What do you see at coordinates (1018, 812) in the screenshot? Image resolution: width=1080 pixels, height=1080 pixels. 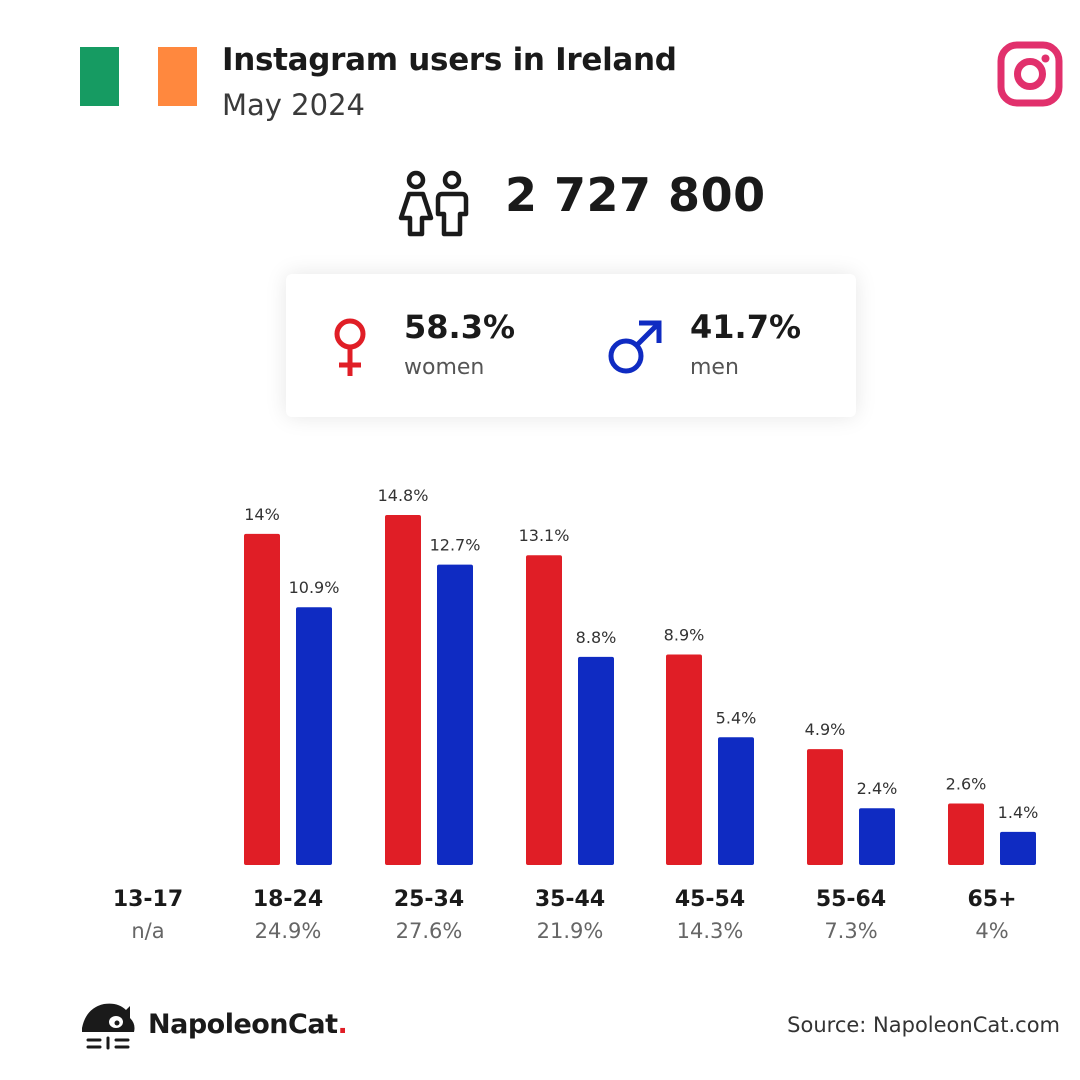 I see `bar-label-men: 1.4%` at bounding box center [1018, 812].